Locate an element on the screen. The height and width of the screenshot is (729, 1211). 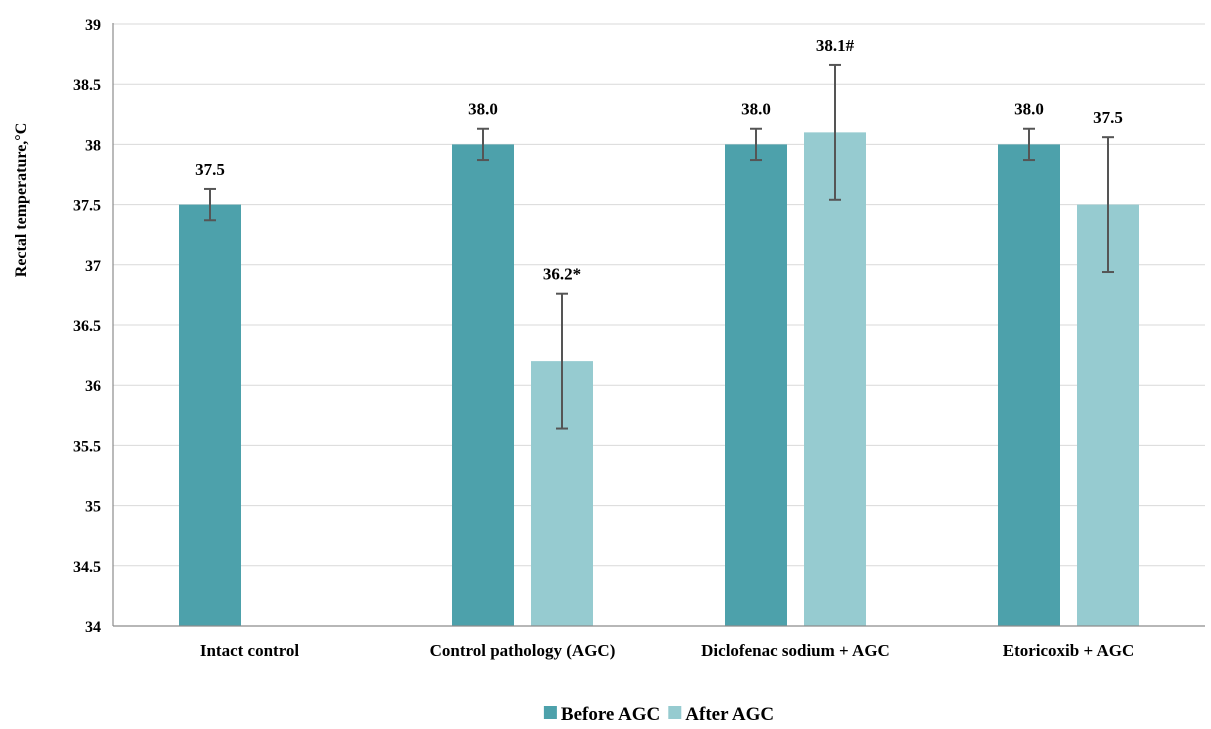
legend-item: After AGC is located at coordinates (721, 714).